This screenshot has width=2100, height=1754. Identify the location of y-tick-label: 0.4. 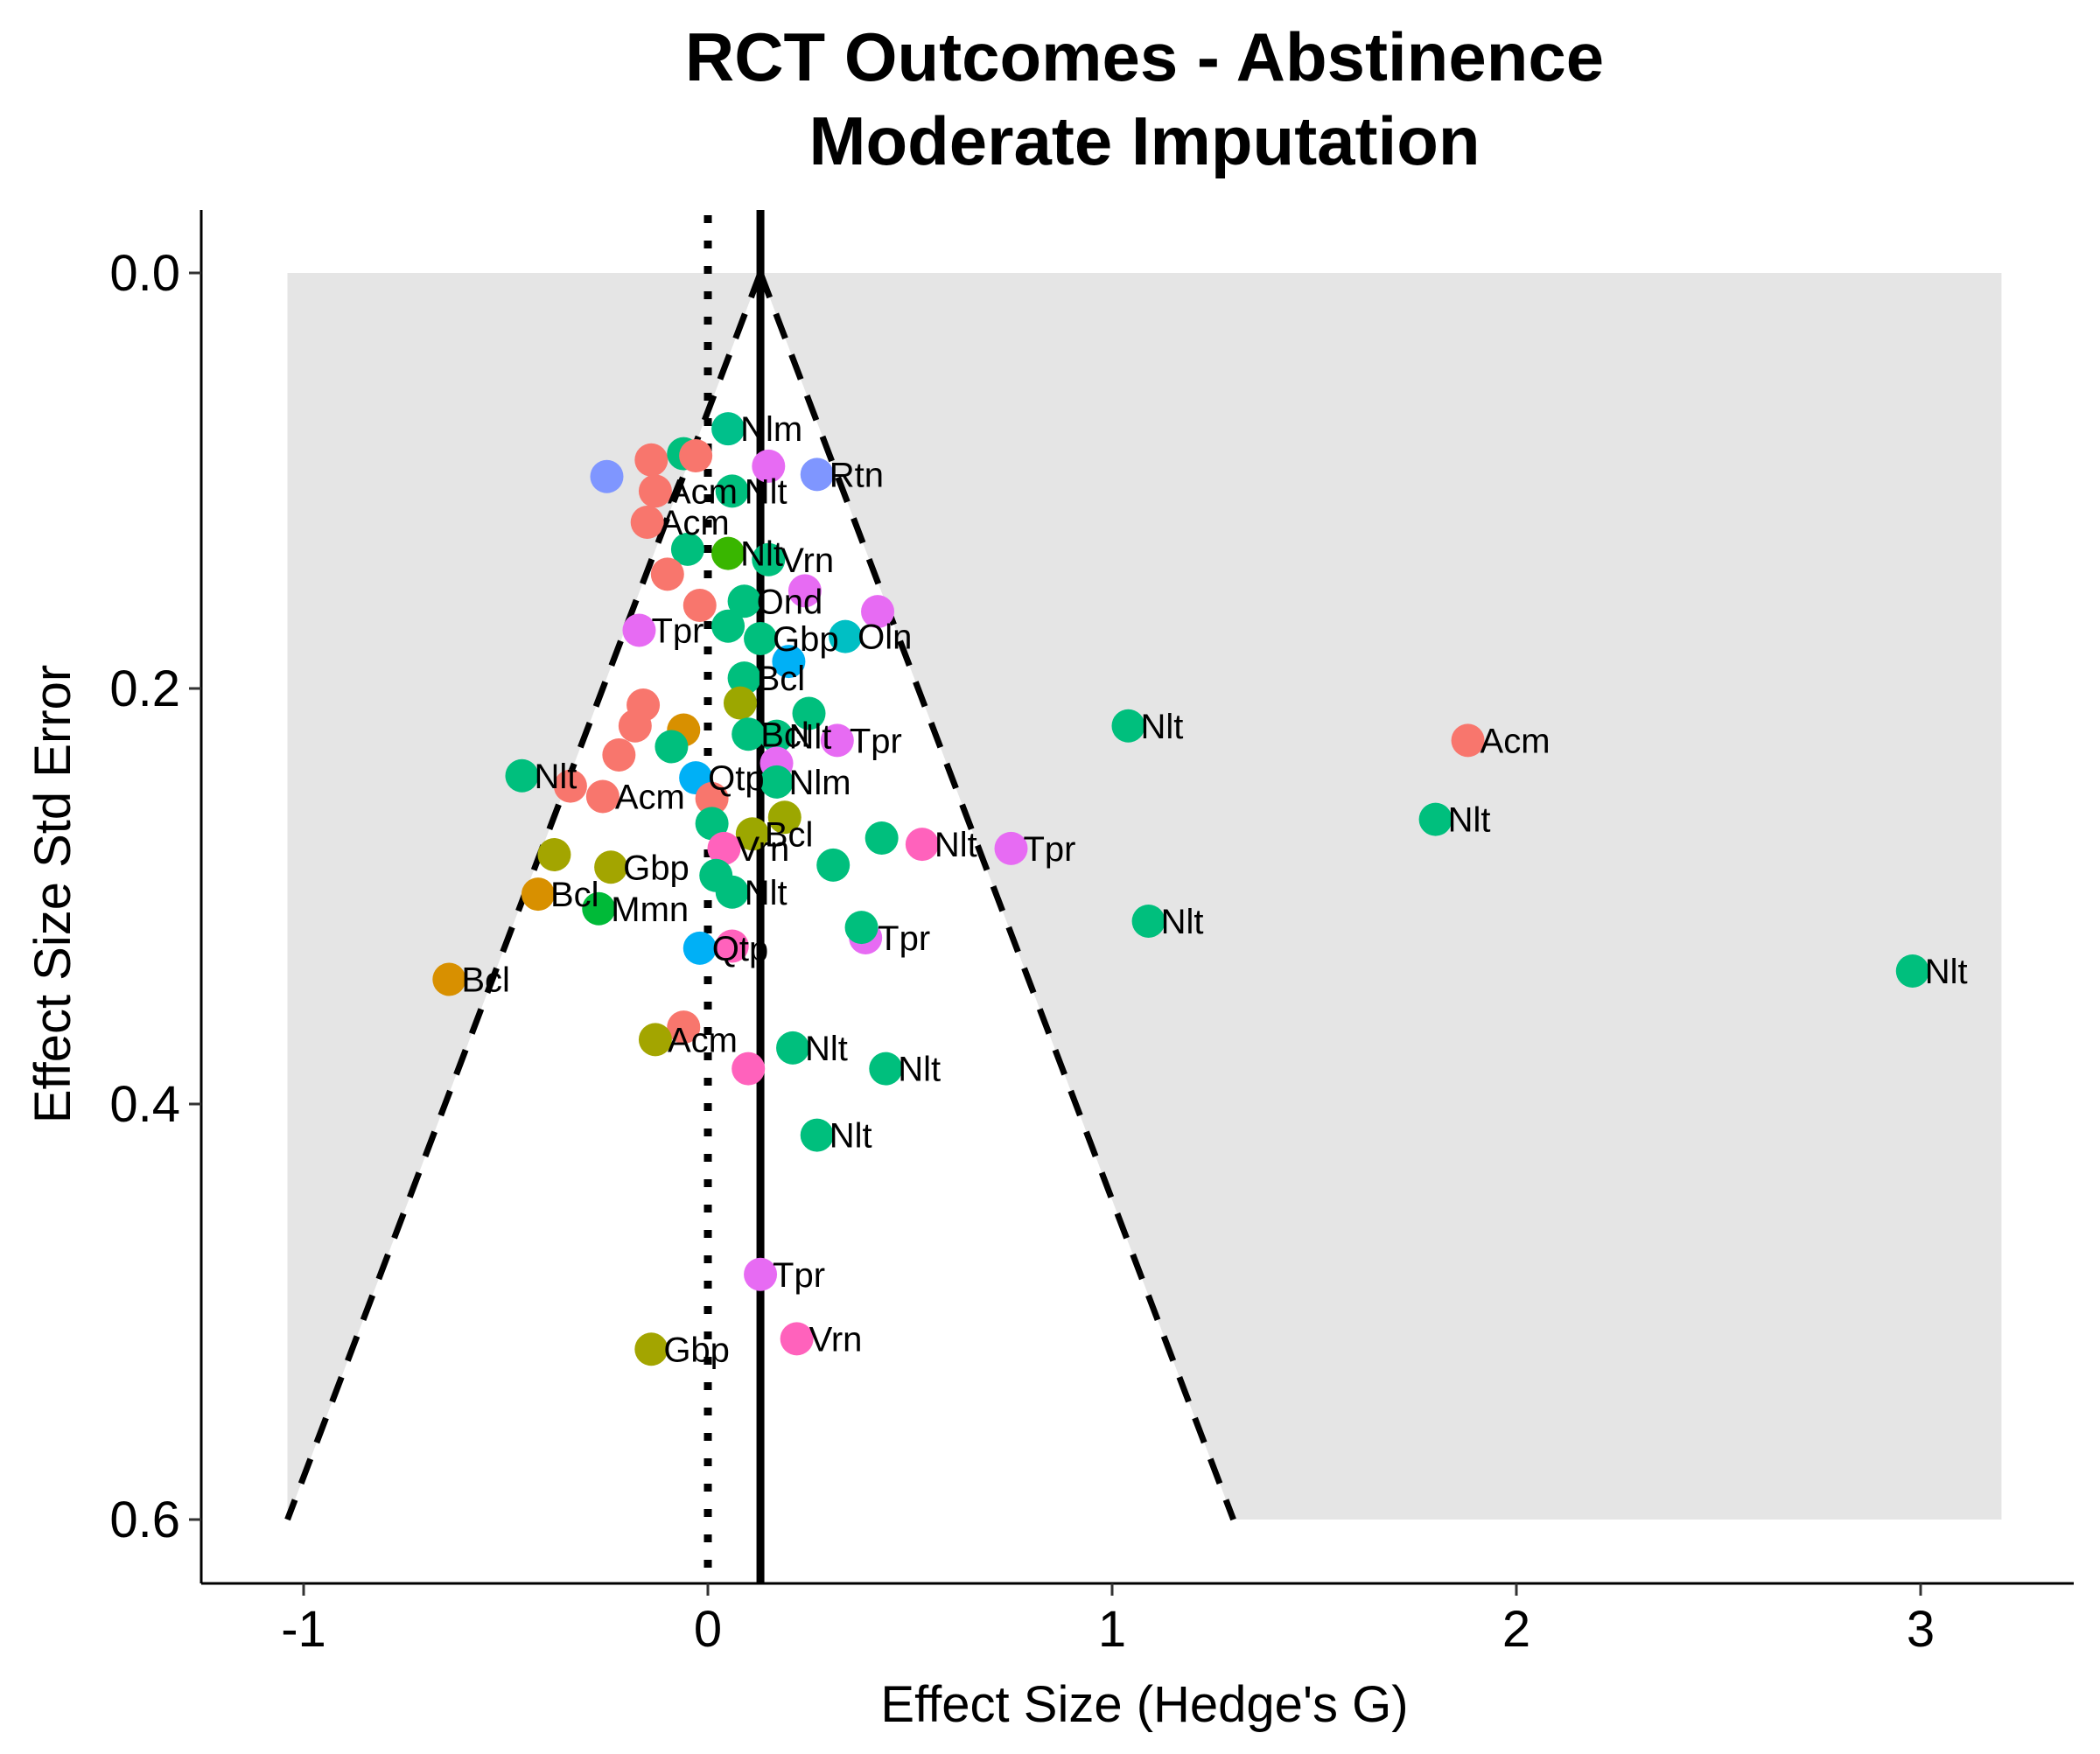
(144, 1104).